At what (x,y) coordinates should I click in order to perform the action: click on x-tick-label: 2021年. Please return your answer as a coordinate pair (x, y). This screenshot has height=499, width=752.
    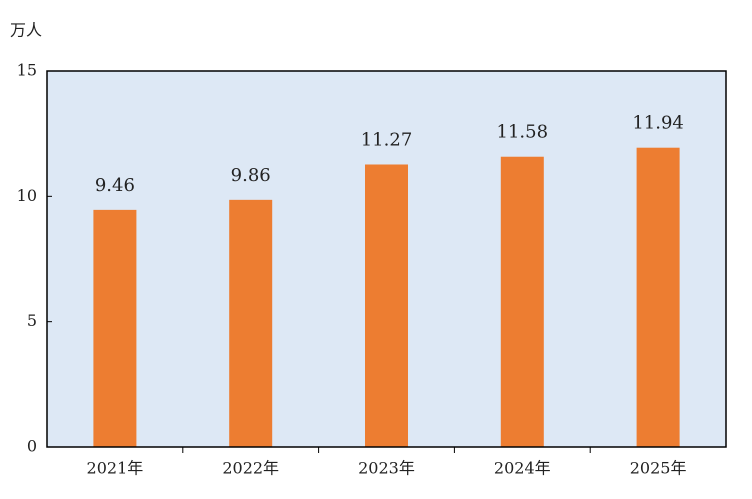
    Looking at the image, I should click on (115, 468).